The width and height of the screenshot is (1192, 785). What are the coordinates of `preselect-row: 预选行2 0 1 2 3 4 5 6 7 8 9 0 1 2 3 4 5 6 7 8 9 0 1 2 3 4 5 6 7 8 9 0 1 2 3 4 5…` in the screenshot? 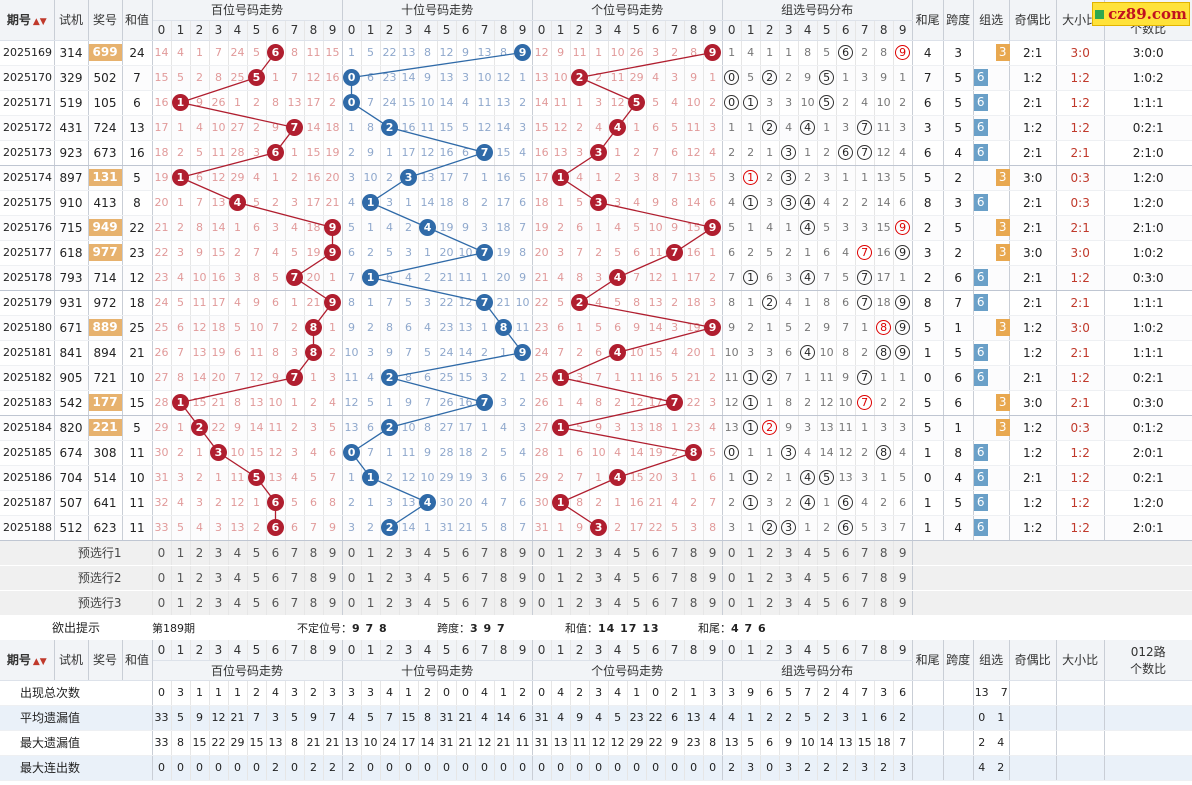 It's located at (596, 578).